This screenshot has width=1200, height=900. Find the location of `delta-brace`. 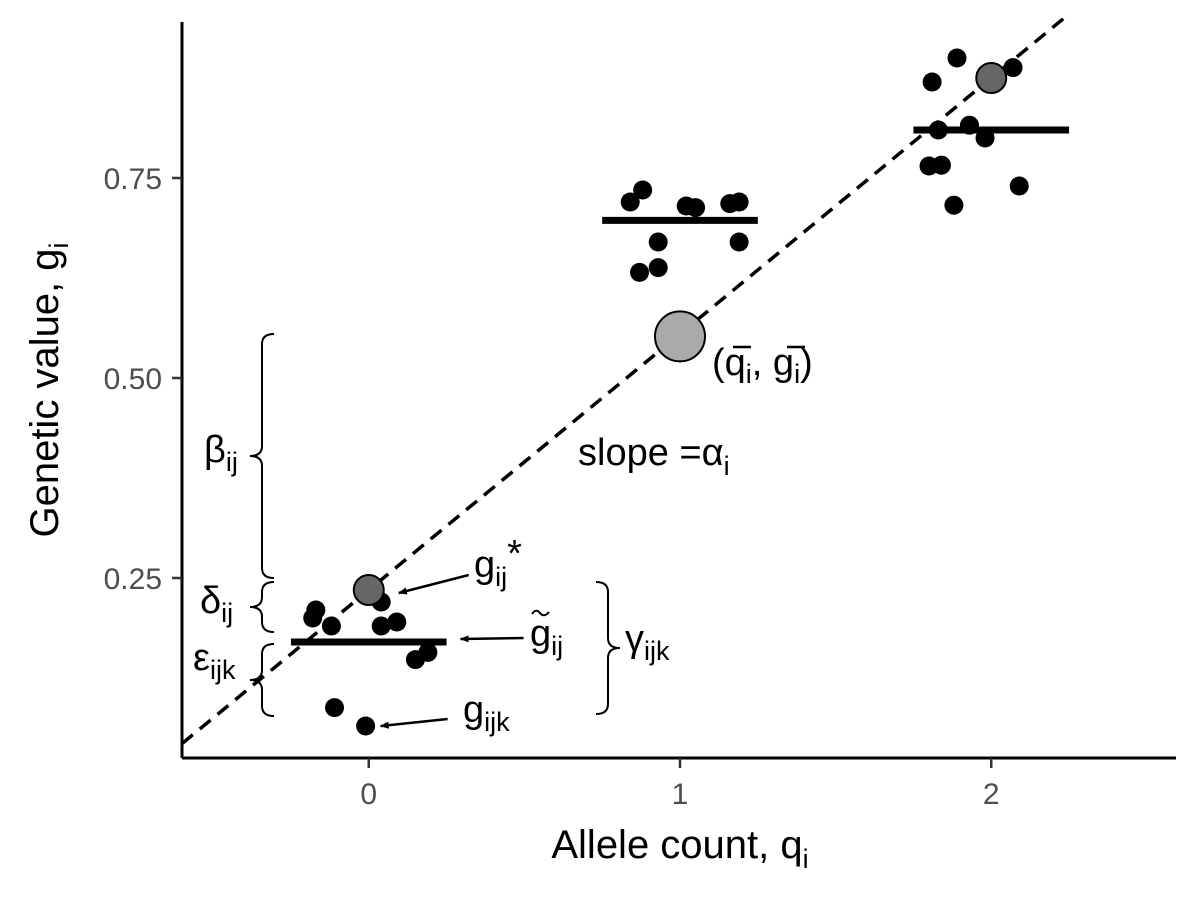

delta-brace is located at coordinates (262, 607).